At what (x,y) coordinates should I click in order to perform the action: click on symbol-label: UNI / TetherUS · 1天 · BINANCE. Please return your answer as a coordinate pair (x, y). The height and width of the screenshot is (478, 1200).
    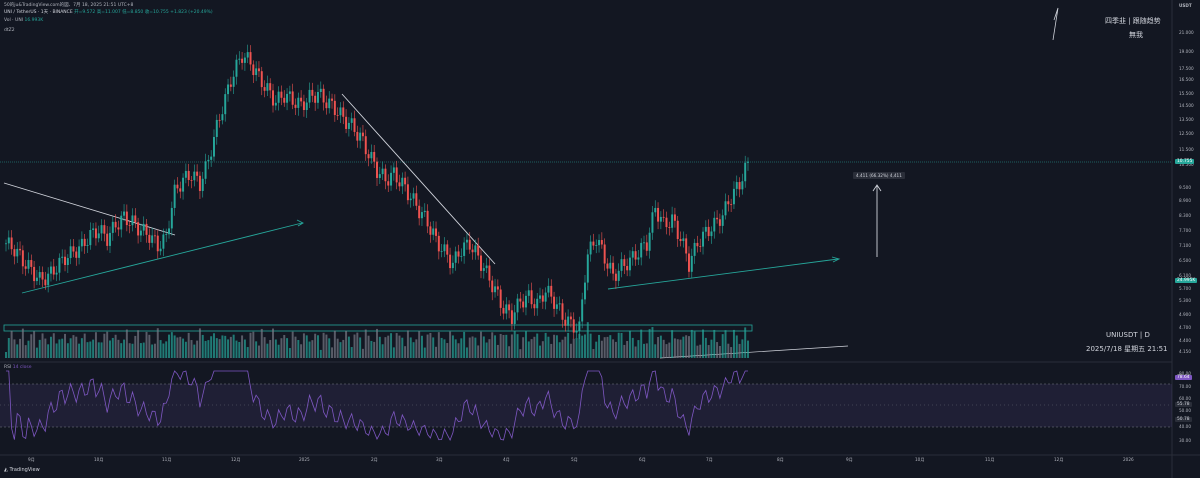
    Looking at the image, I should click on (38, 12).